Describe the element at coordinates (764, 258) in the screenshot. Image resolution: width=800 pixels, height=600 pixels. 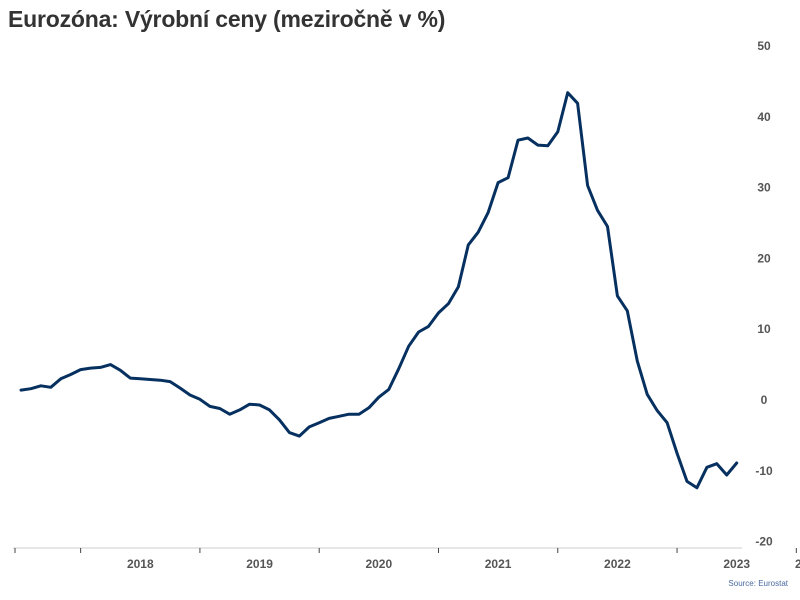
I see `y-tick-label: 20` at that location.